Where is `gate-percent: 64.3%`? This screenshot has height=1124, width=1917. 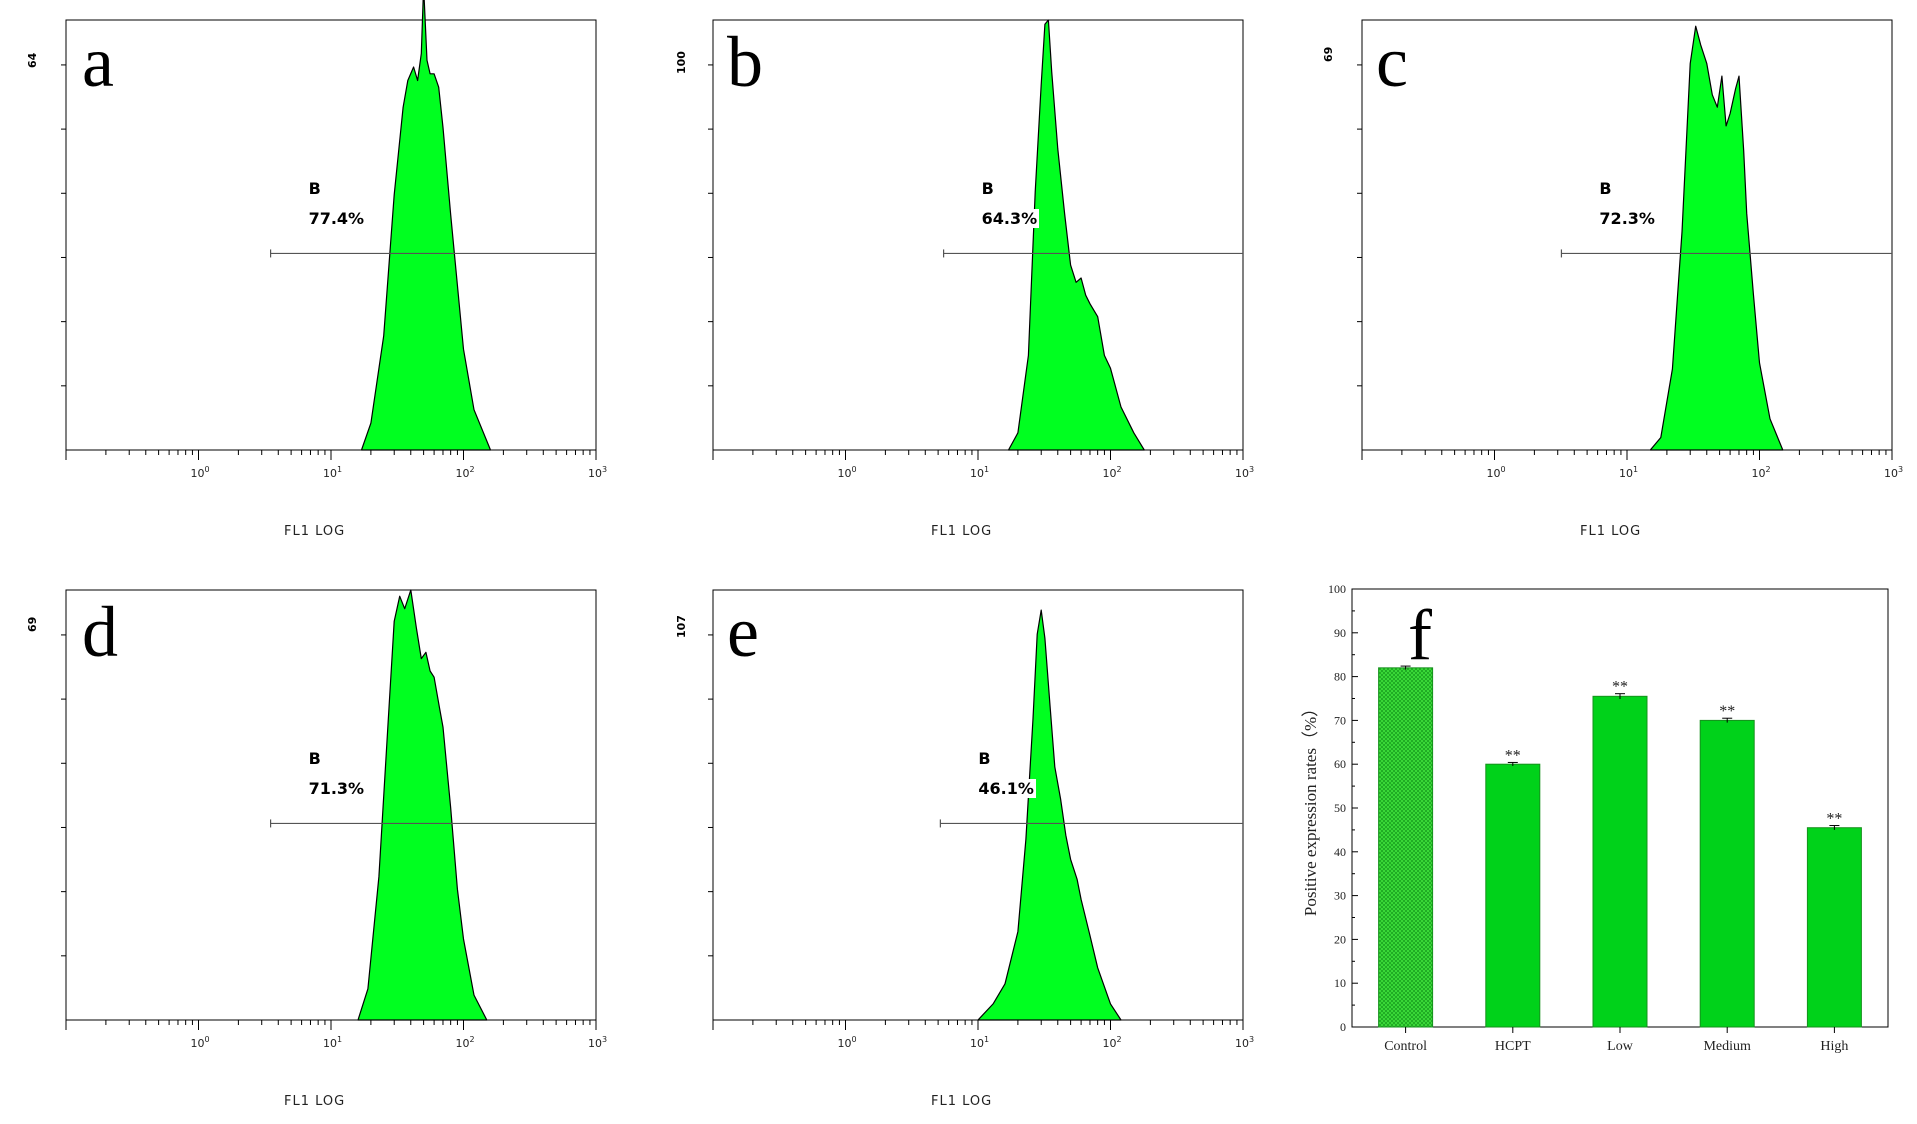 gate-percent: 64.3% is located at coordinates (1009, 219).